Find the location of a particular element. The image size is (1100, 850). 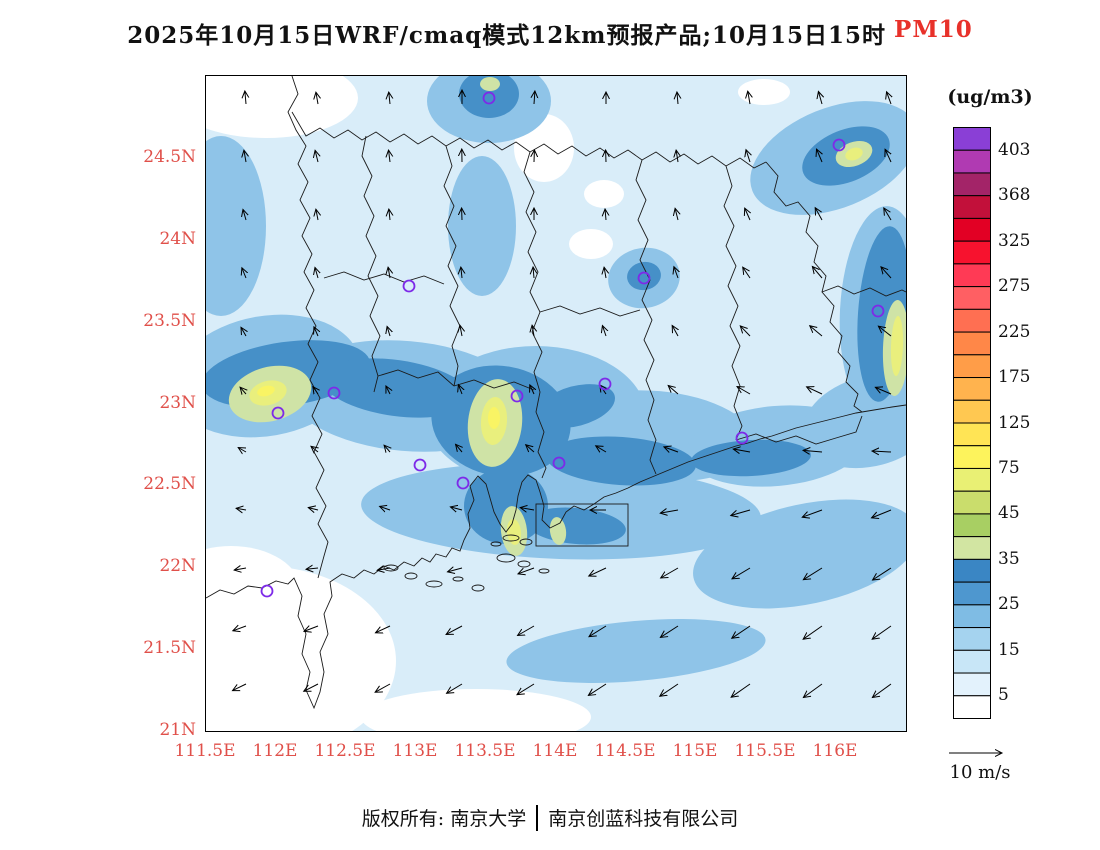

colorbar-scale is located at coordinates (972, 423).